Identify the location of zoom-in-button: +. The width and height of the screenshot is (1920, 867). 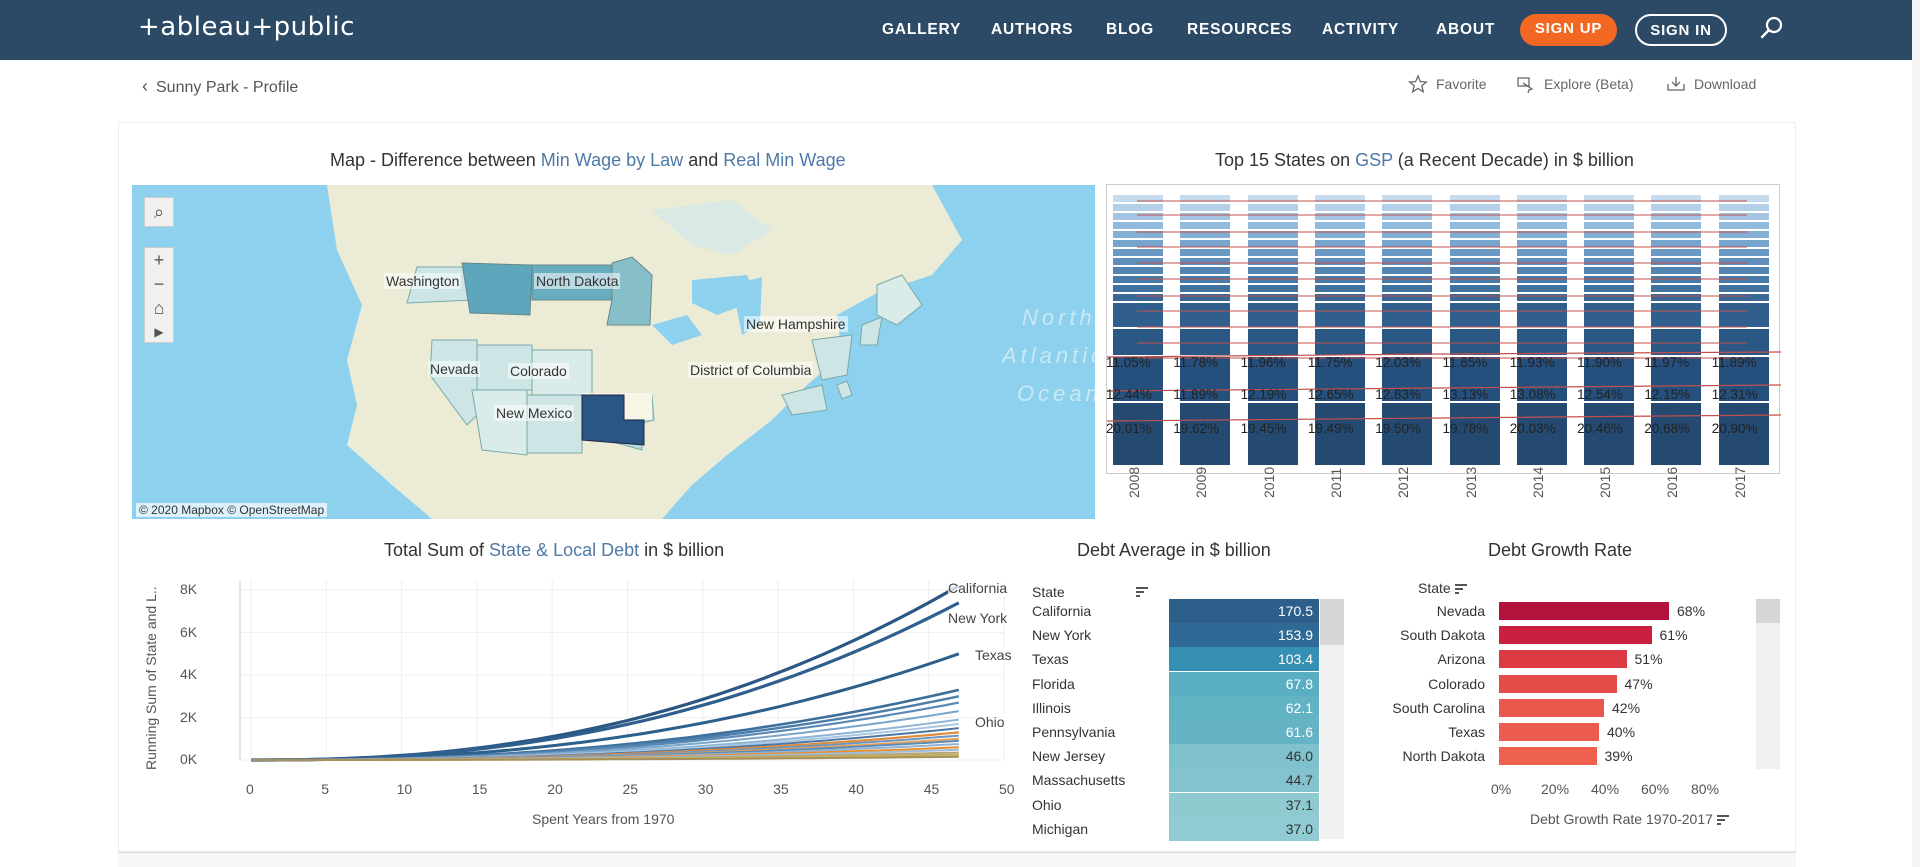
(159, 260).